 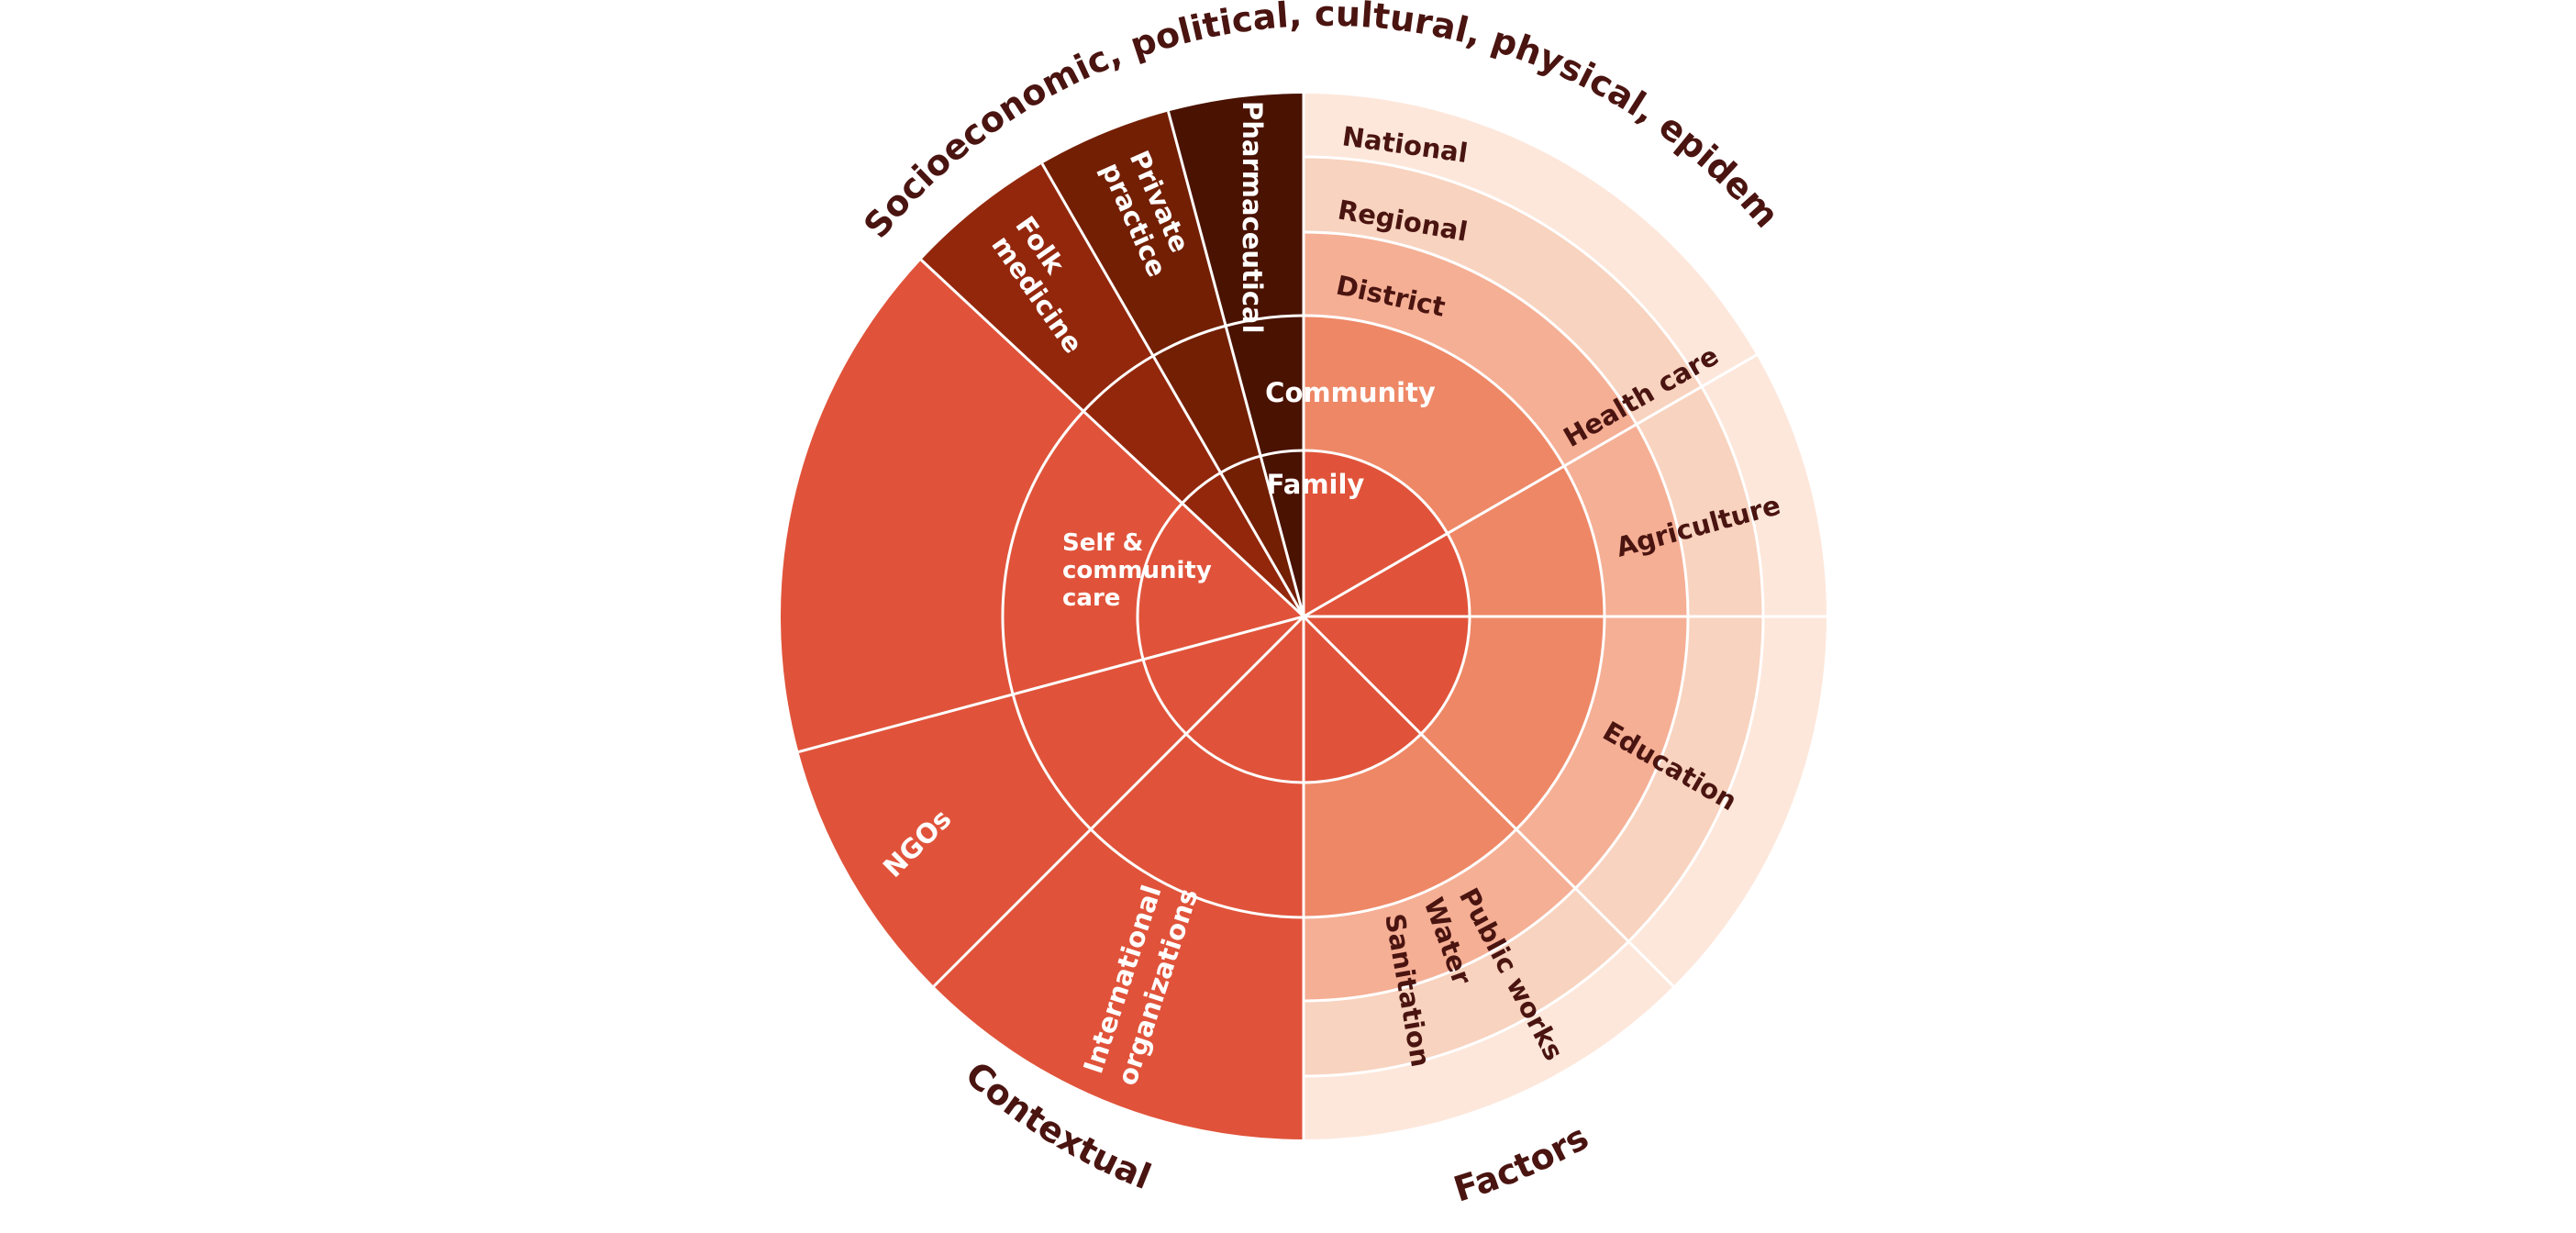 I want to click on sector-private-practice, so click(x=1173, y=363).